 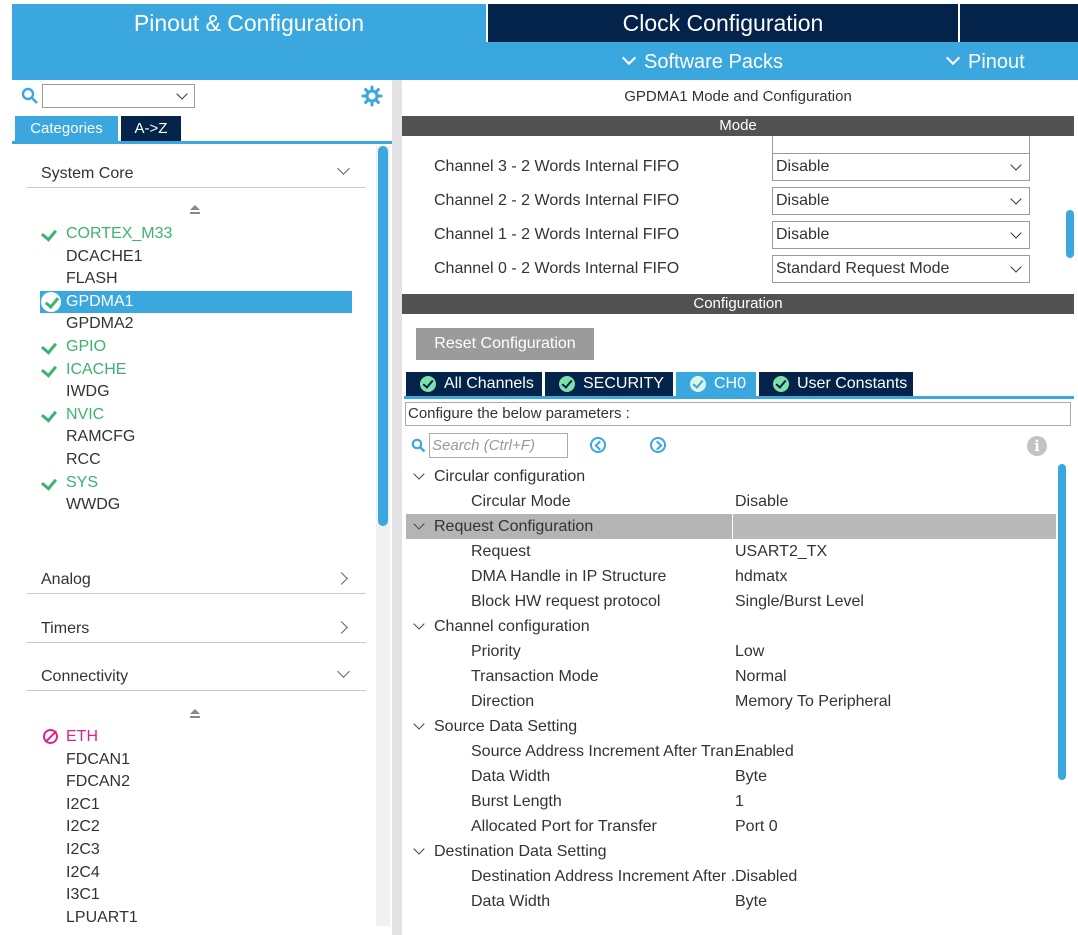 I want to click on software-packs-menu: Software Packs, so click(x=702, y=61).